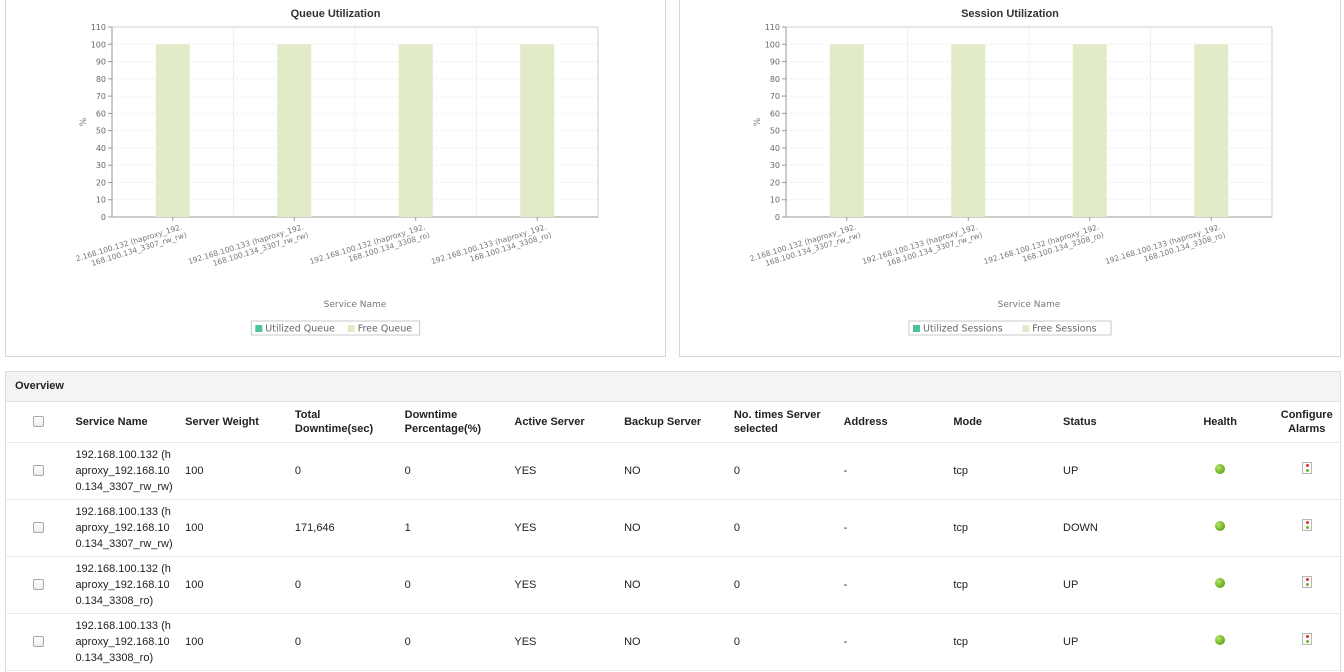  Describe the element at coordinates (775, 148) in the screenshot. I see `y-tick-label: 40` at that location.